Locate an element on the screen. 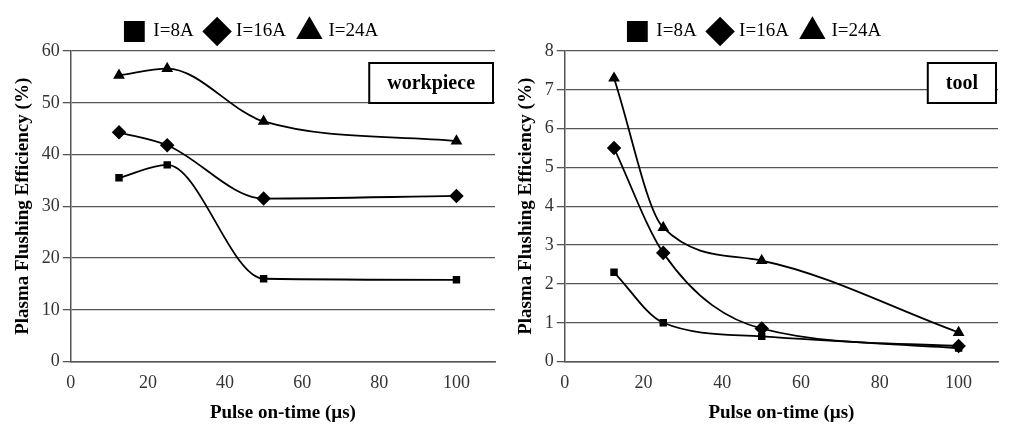 Image resolution: width=1015 pixels, height=439 pixels. y-tick-label: 2 is located at coordinates (549, 282).